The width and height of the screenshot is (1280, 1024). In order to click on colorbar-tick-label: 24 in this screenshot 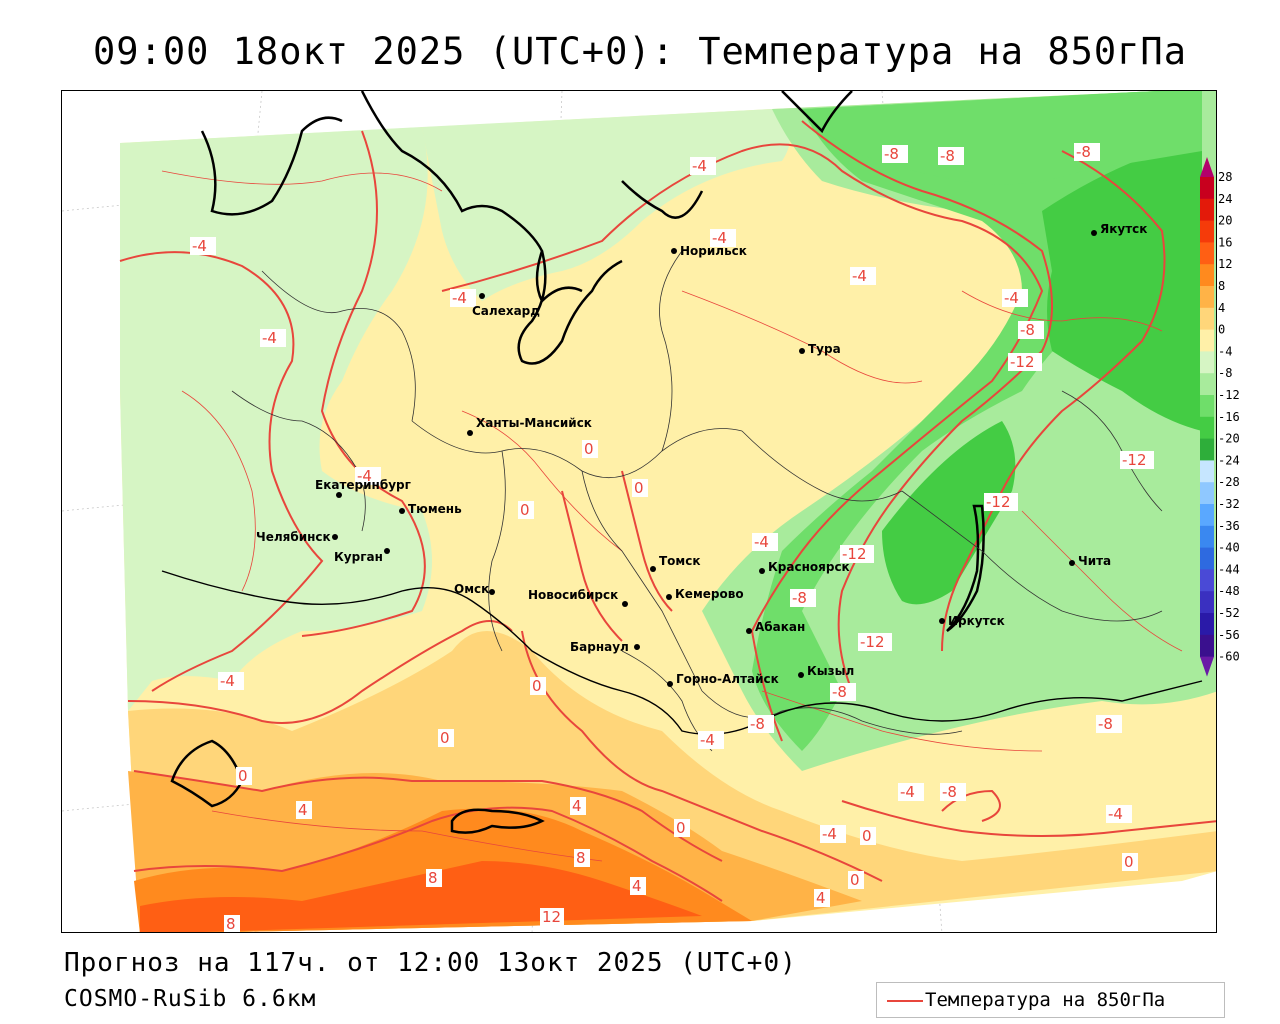, I will do `click(1225, 199)`.